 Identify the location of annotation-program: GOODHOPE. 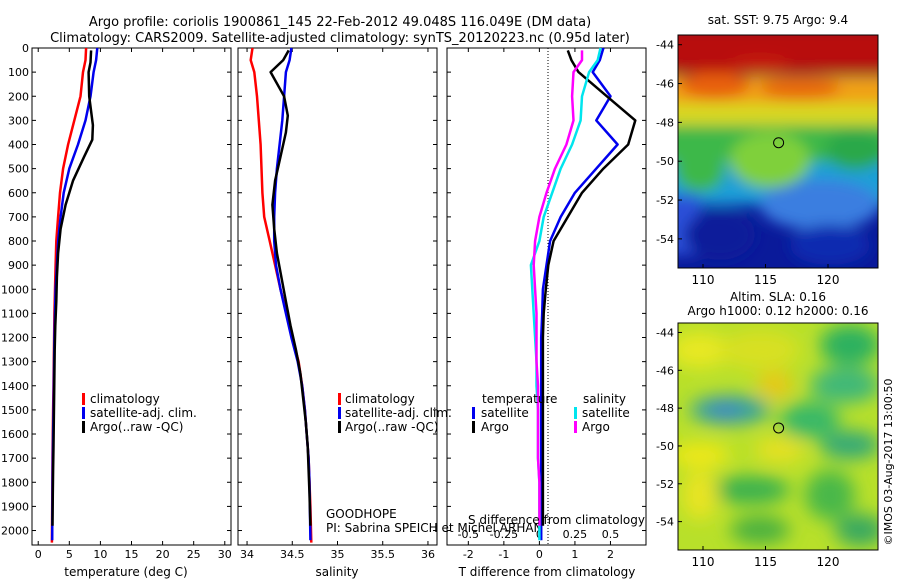
(361, 514).